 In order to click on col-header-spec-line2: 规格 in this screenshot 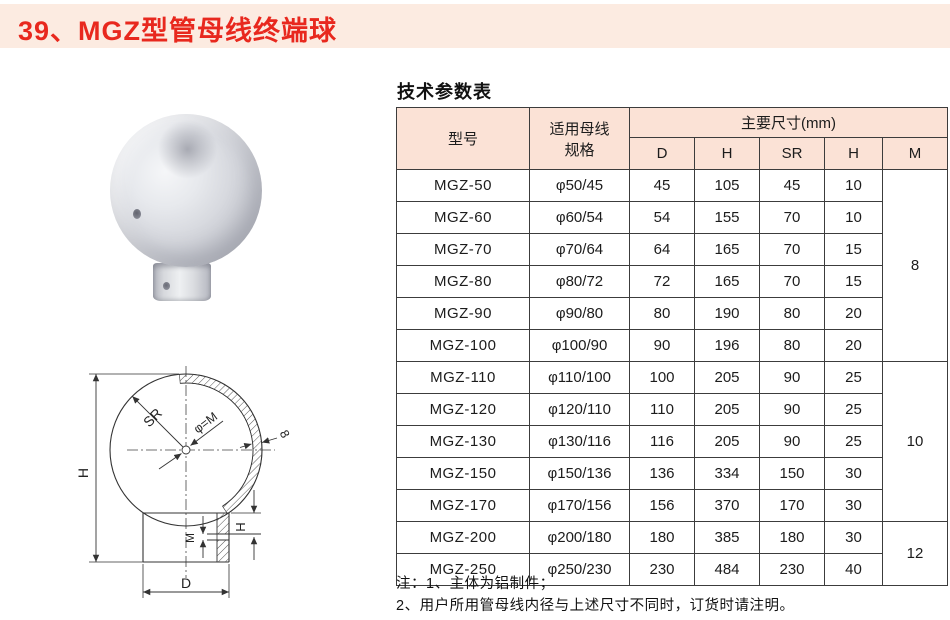, I will do `click(579, 150)`.